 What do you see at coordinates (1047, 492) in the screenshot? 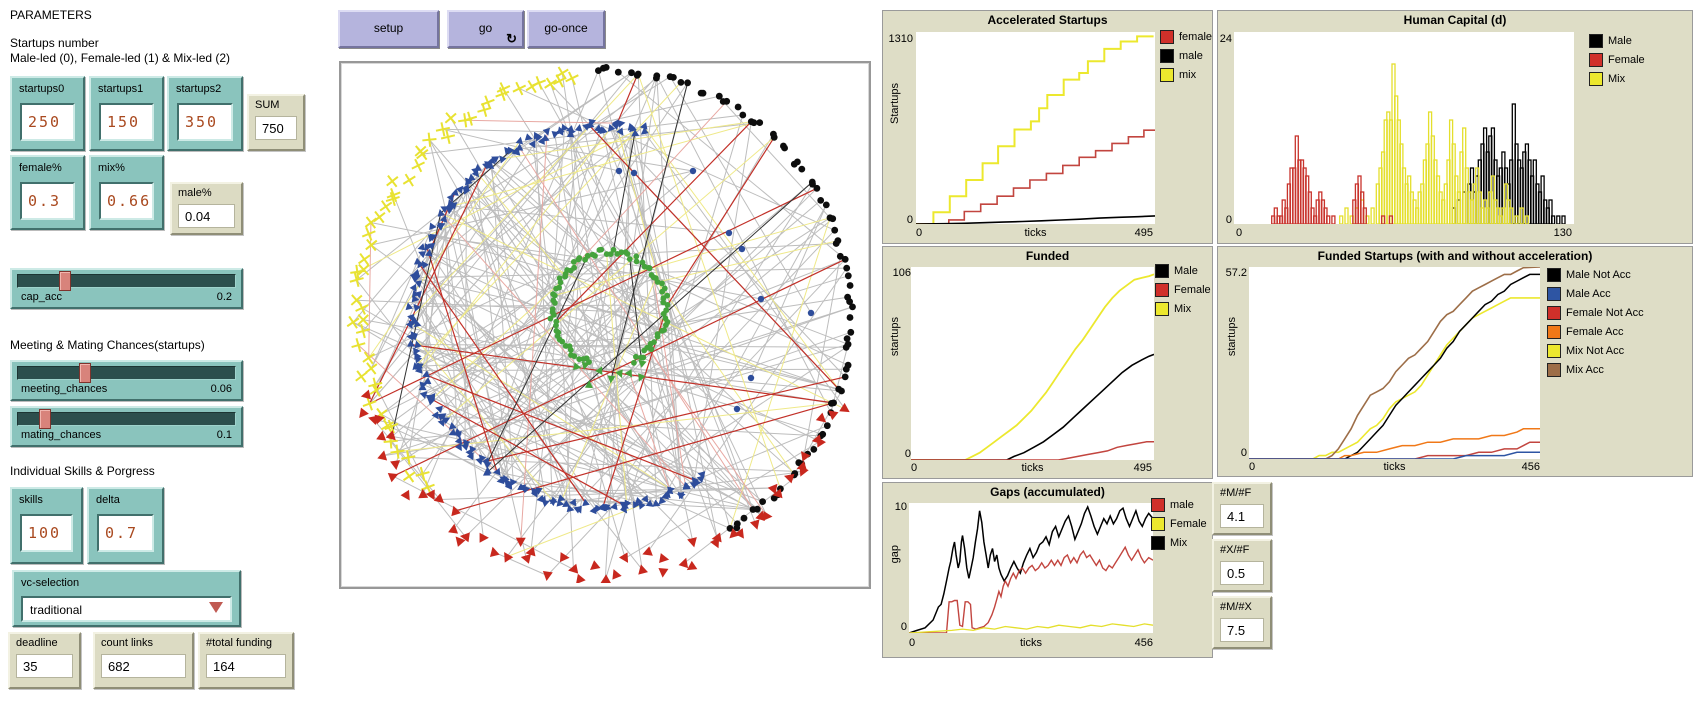
I see `plot-title: Gaps (accumulated)` at bounding box center [1047, 492].